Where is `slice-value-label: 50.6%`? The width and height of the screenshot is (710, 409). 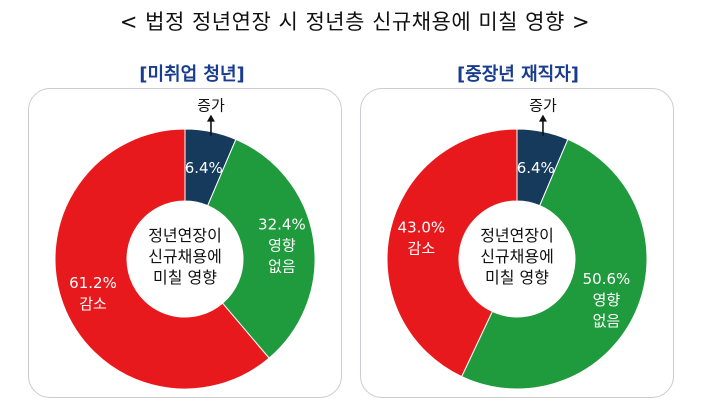 slice-value-label: 50.6% is located at coordinates (607, 279).